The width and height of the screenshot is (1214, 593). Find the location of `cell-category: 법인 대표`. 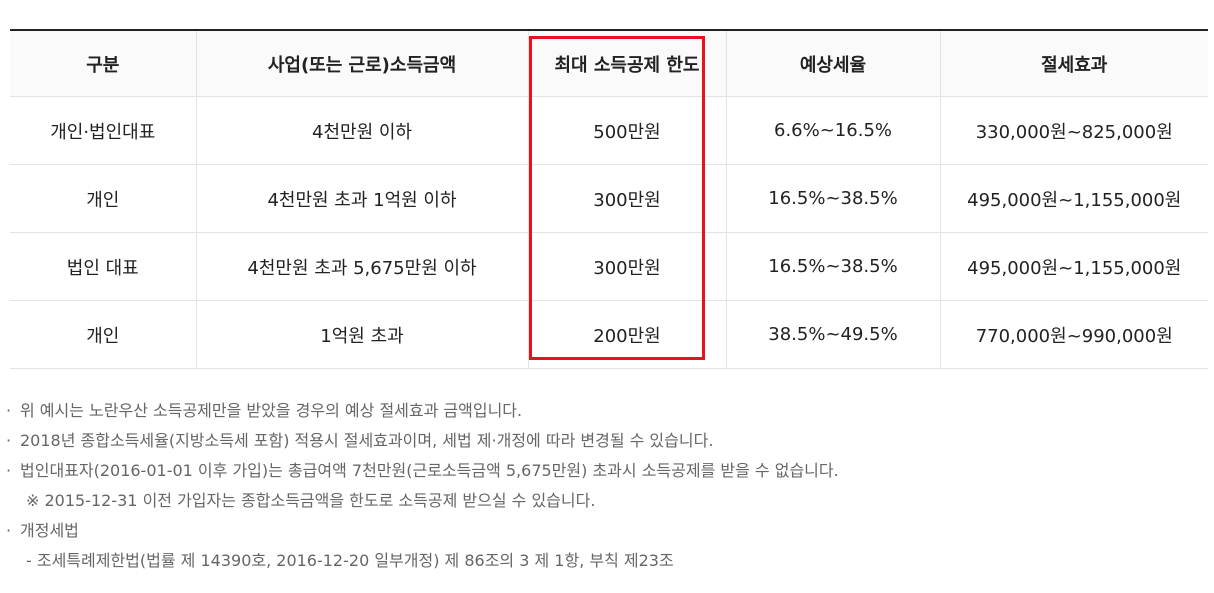

cell-category: 법인 대표 is located at coordinates (103, 266).